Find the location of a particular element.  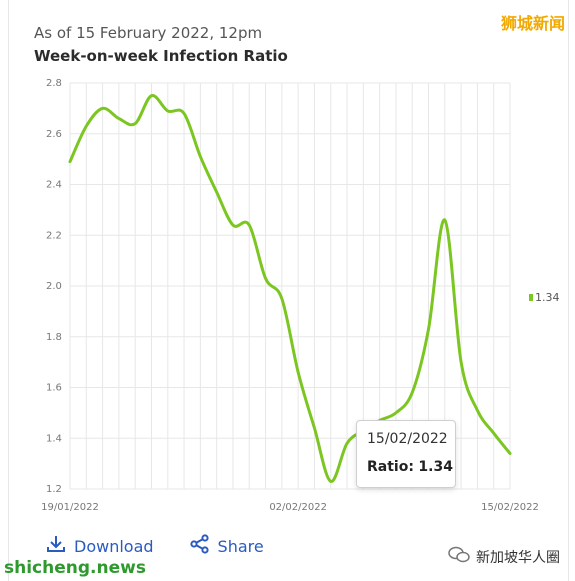

tooltip-ratio-label: Ratio: is located at coordinates (390, 467).